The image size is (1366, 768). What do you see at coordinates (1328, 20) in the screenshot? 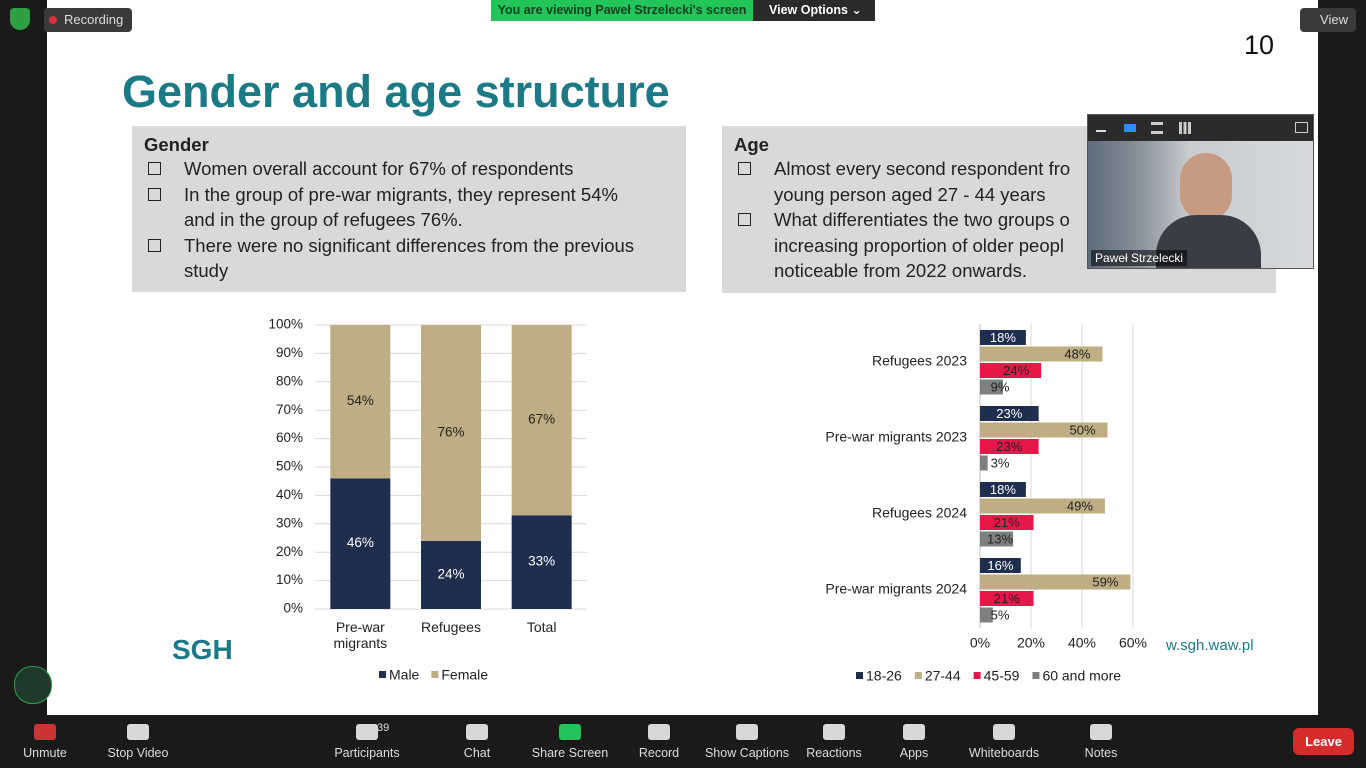
I see `view-button: View` at bounding box center [1328, 20].